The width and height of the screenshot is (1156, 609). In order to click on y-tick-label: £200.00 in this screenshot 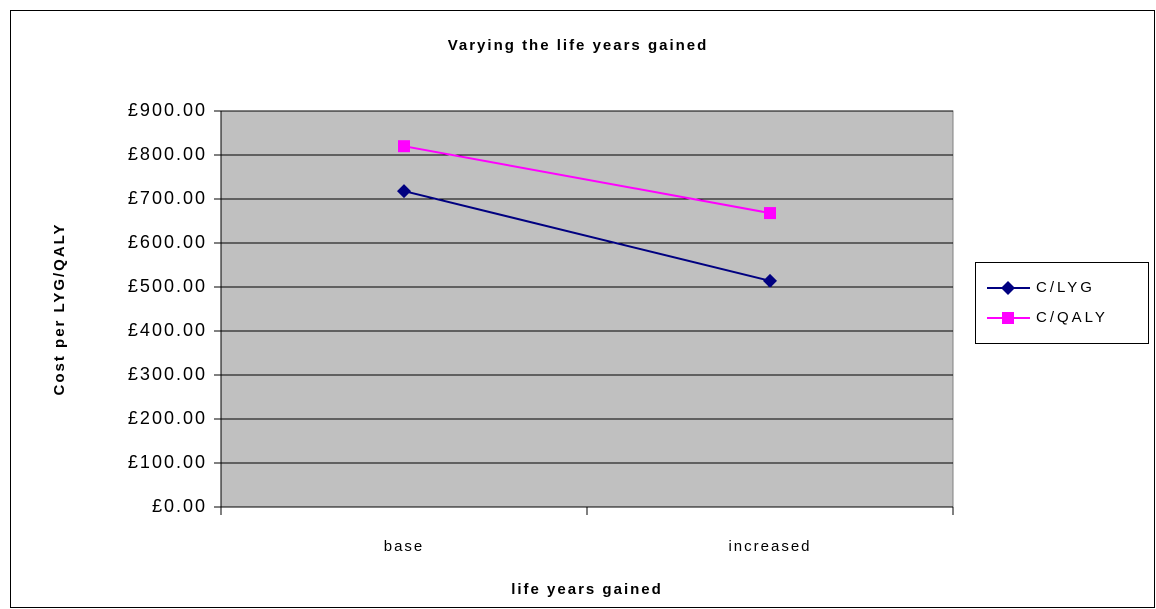, I will do `click(167, 418)`.